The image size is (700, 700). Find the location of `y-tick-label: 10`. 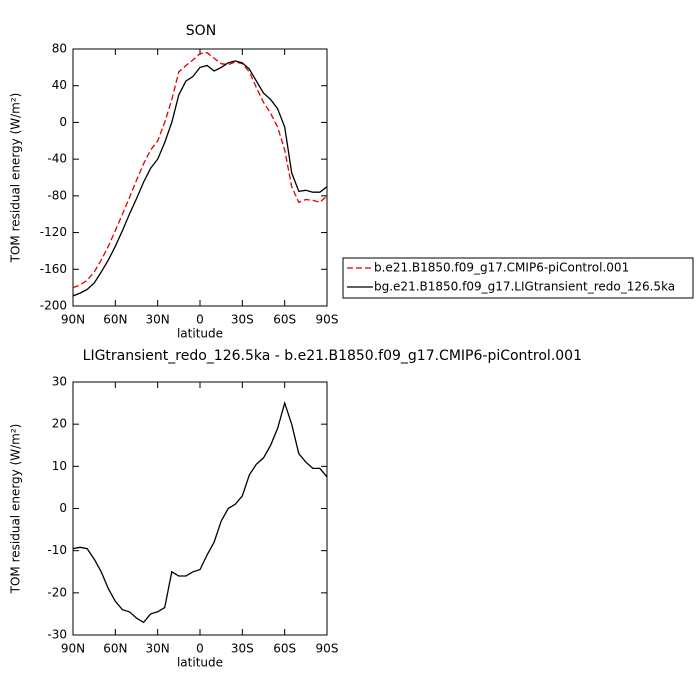

y-tick-label: 10 is located at coordinates (59, 466).